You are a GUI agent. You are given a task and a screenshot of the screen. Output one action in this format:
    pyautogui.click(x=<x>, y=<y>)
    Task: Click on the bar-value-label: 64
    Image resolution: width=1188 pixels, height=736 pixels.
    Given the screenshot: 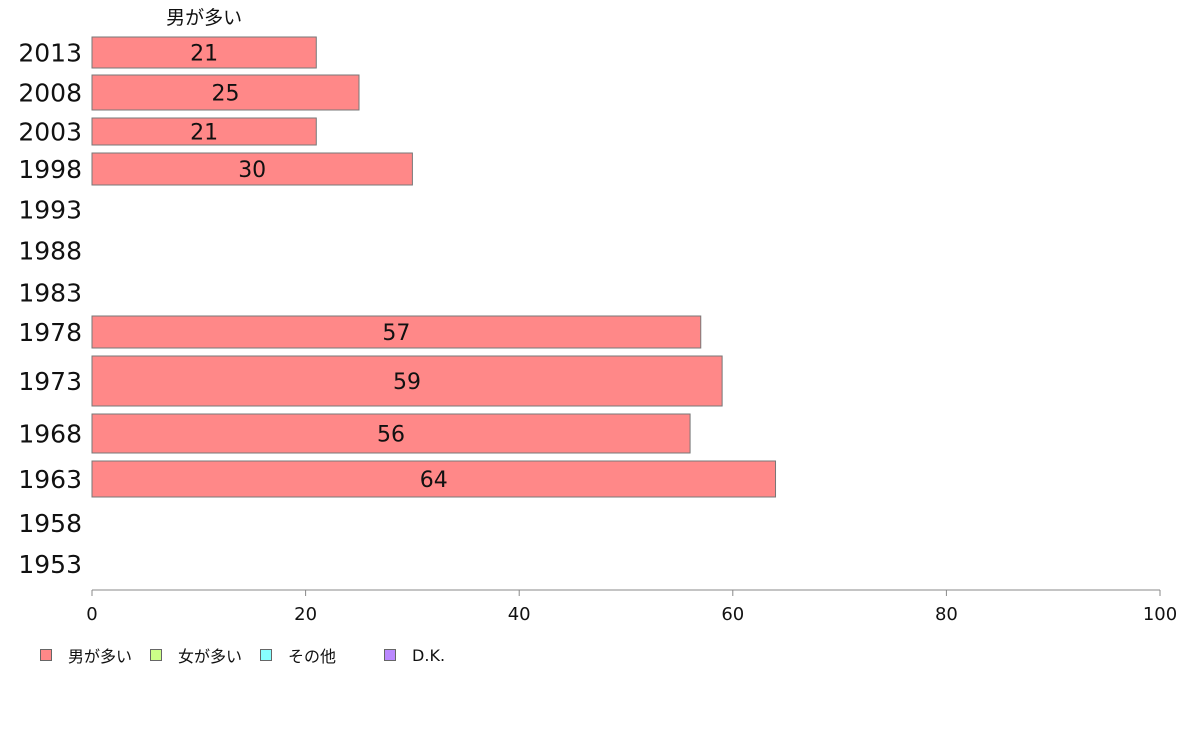 What is the action you would take?
    pyautogui.click(x=434, y=480)
    